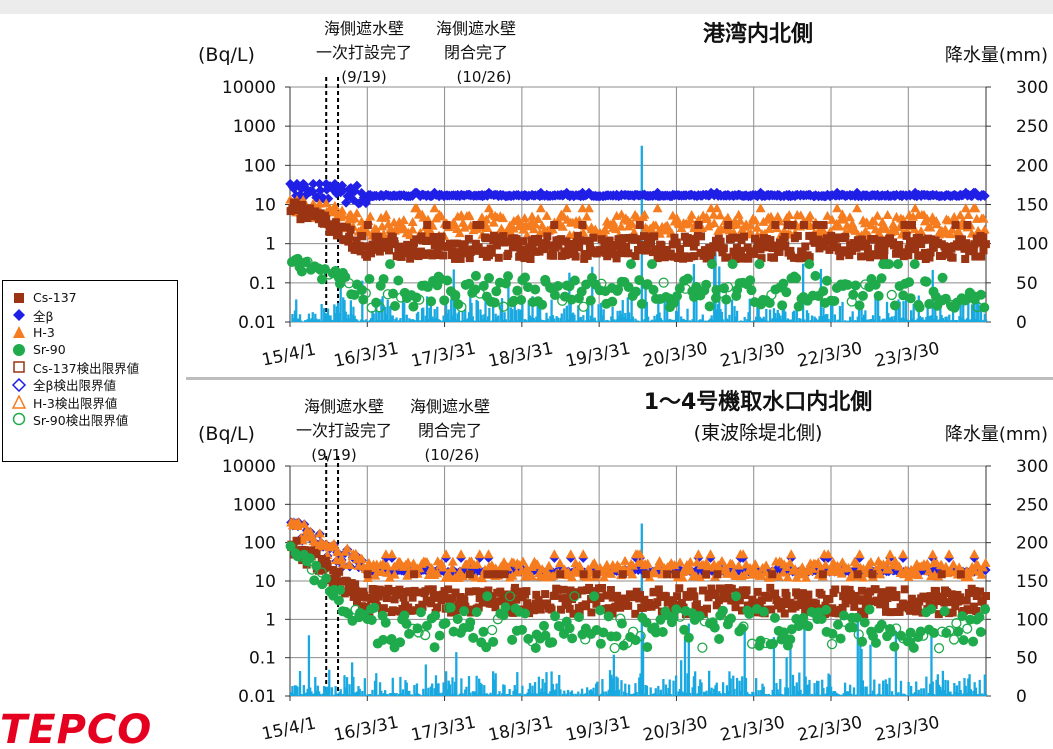 The height and width of the screenshot is (749, 1053). Describe the element at coordinates (996, 55) in the screenshot. I see `y2-axis-unit-label: 降水量(mm)` at that location.